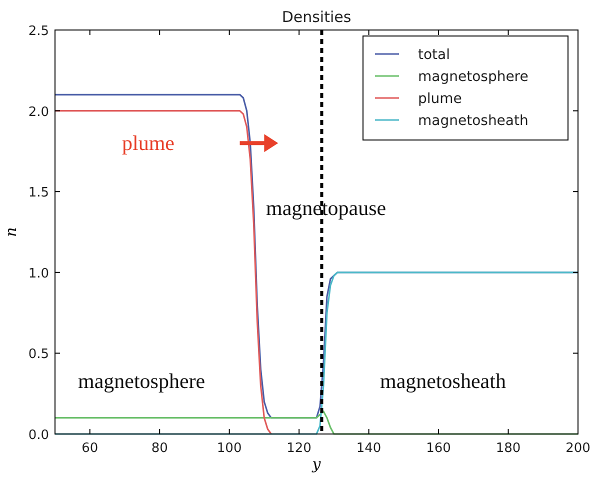 This screenshot has width=593, height=477. Describe the element at coordinates (438, 448) in the screenshot. I see `x-tick-label: 160` at that location.